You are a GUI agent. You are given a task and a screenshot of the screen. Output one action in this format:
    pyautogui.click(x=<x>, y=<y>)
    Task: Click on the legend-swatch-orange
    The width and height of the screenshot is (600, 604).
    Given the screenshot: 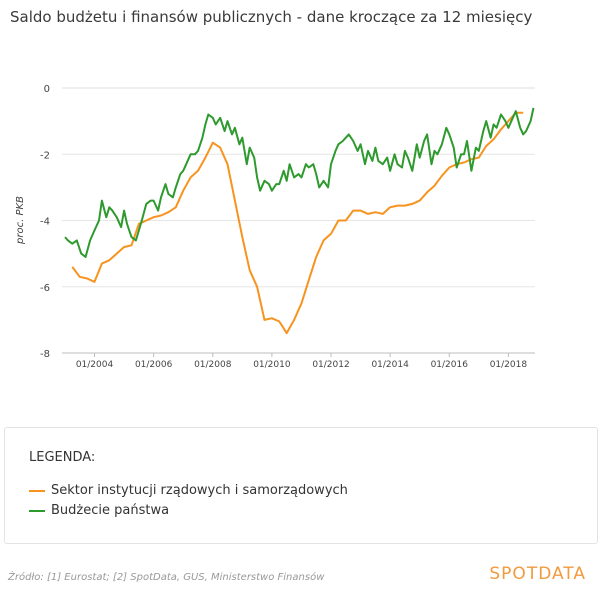 What is the action you would take?
    pyautogui.click(x=37, y=490)
    